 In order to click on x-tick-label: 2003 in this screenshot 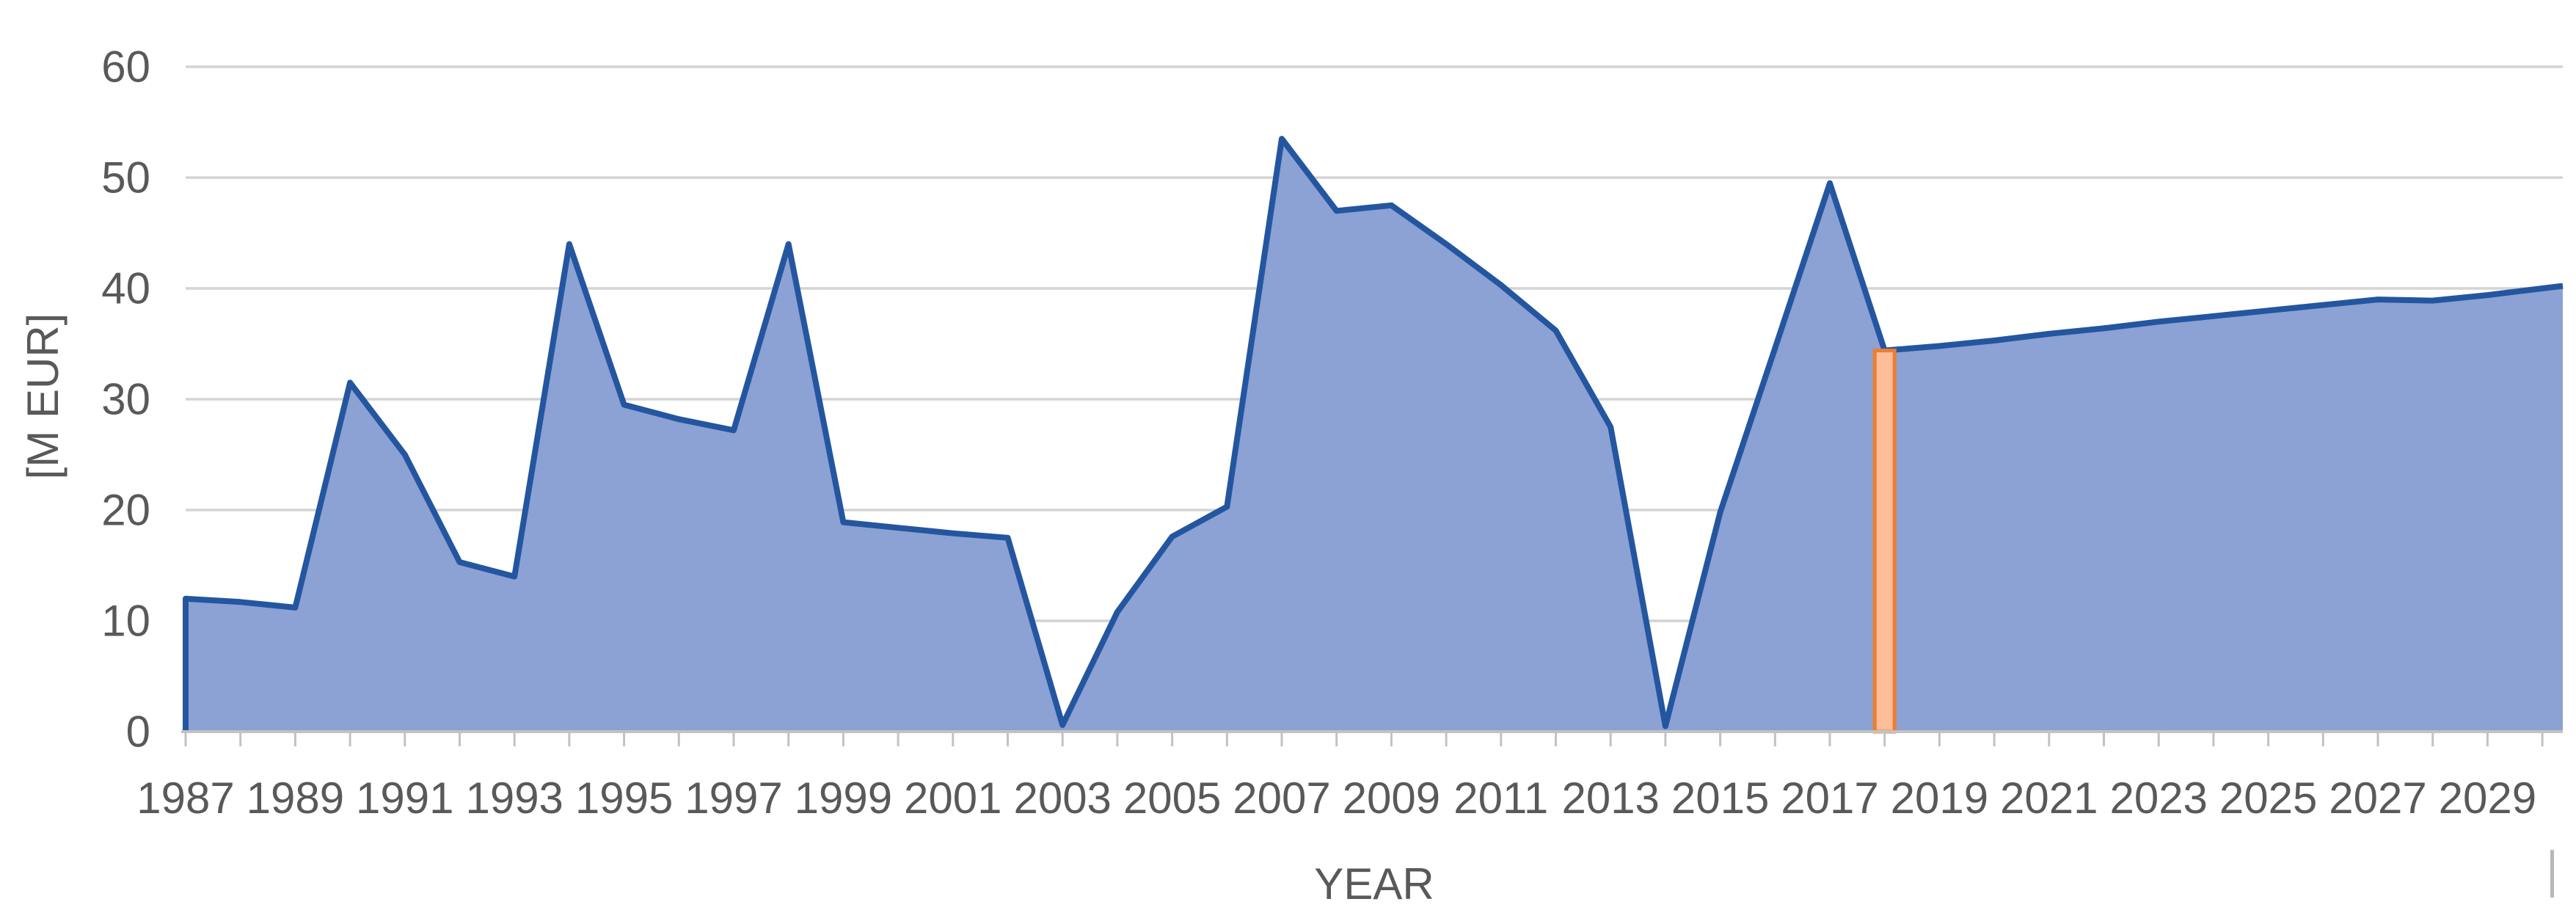, I will do `click(1062, 798)`.